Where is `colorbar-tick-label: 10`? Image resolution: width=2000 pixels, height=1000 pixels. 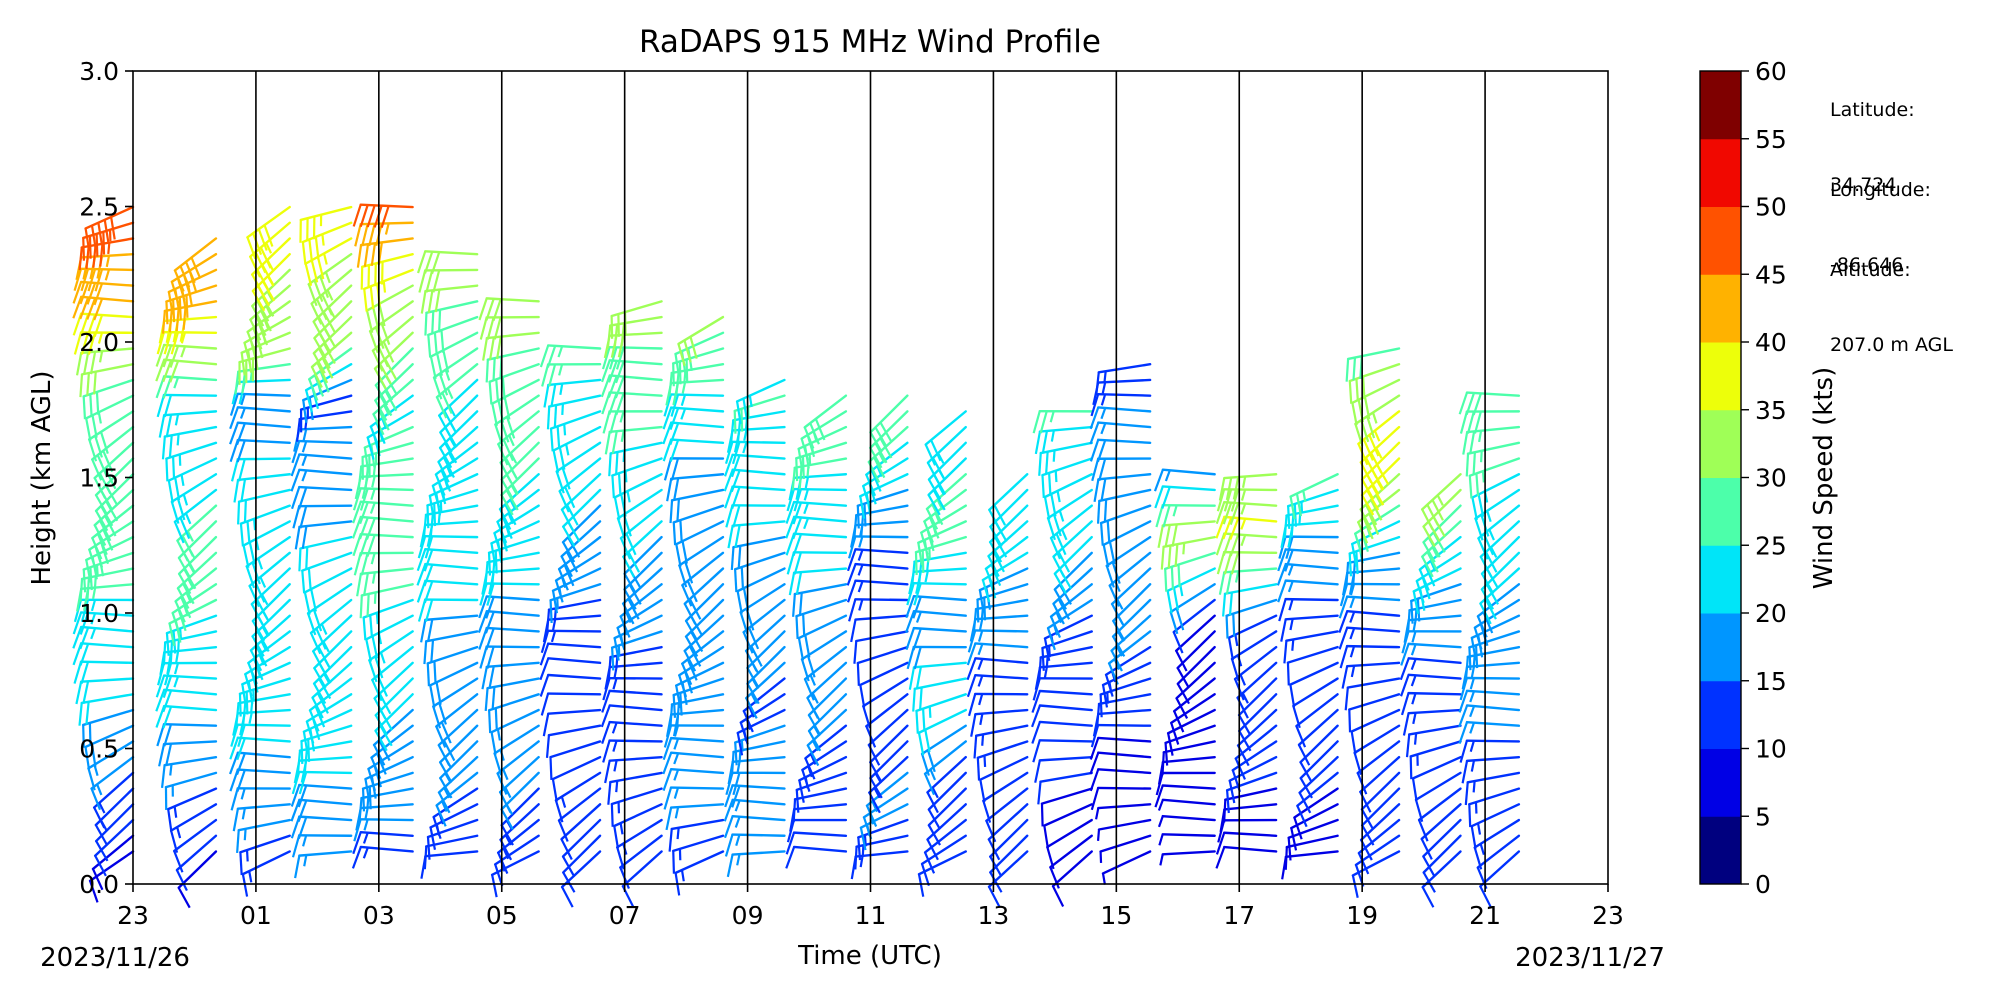
colorbar-tick-label: 10 is located at coordinates (1771, 749).